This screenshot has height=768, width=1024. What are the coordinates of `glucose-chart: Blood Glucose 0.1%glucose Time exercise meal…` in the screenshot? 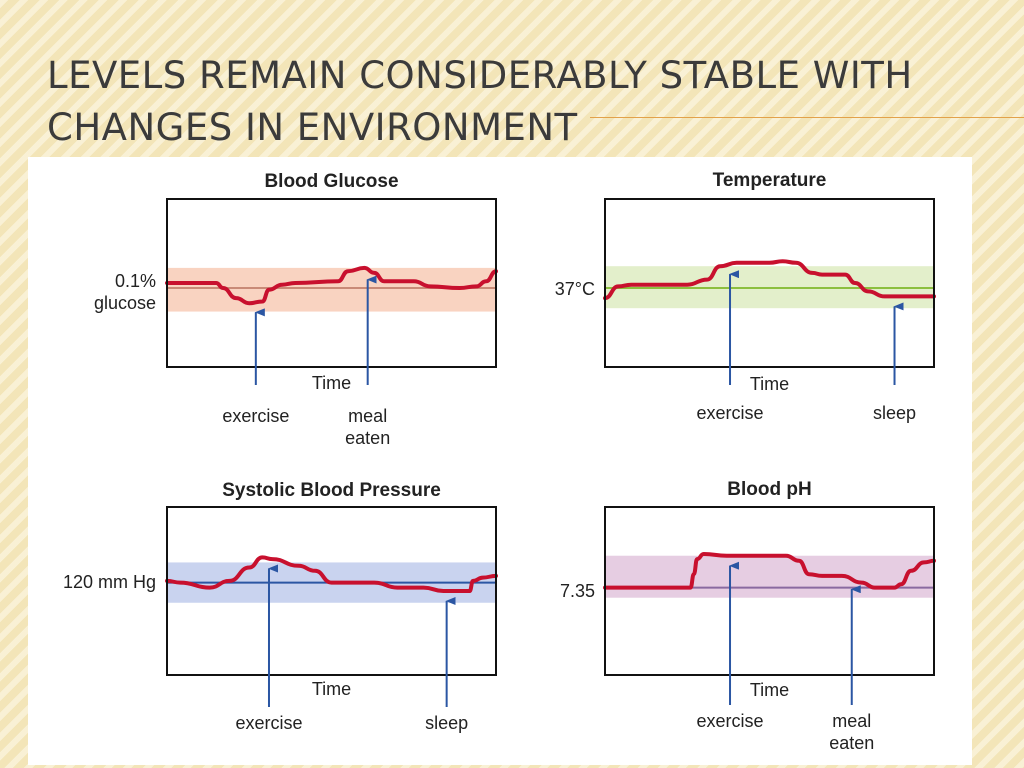 It's located at (296, 309).